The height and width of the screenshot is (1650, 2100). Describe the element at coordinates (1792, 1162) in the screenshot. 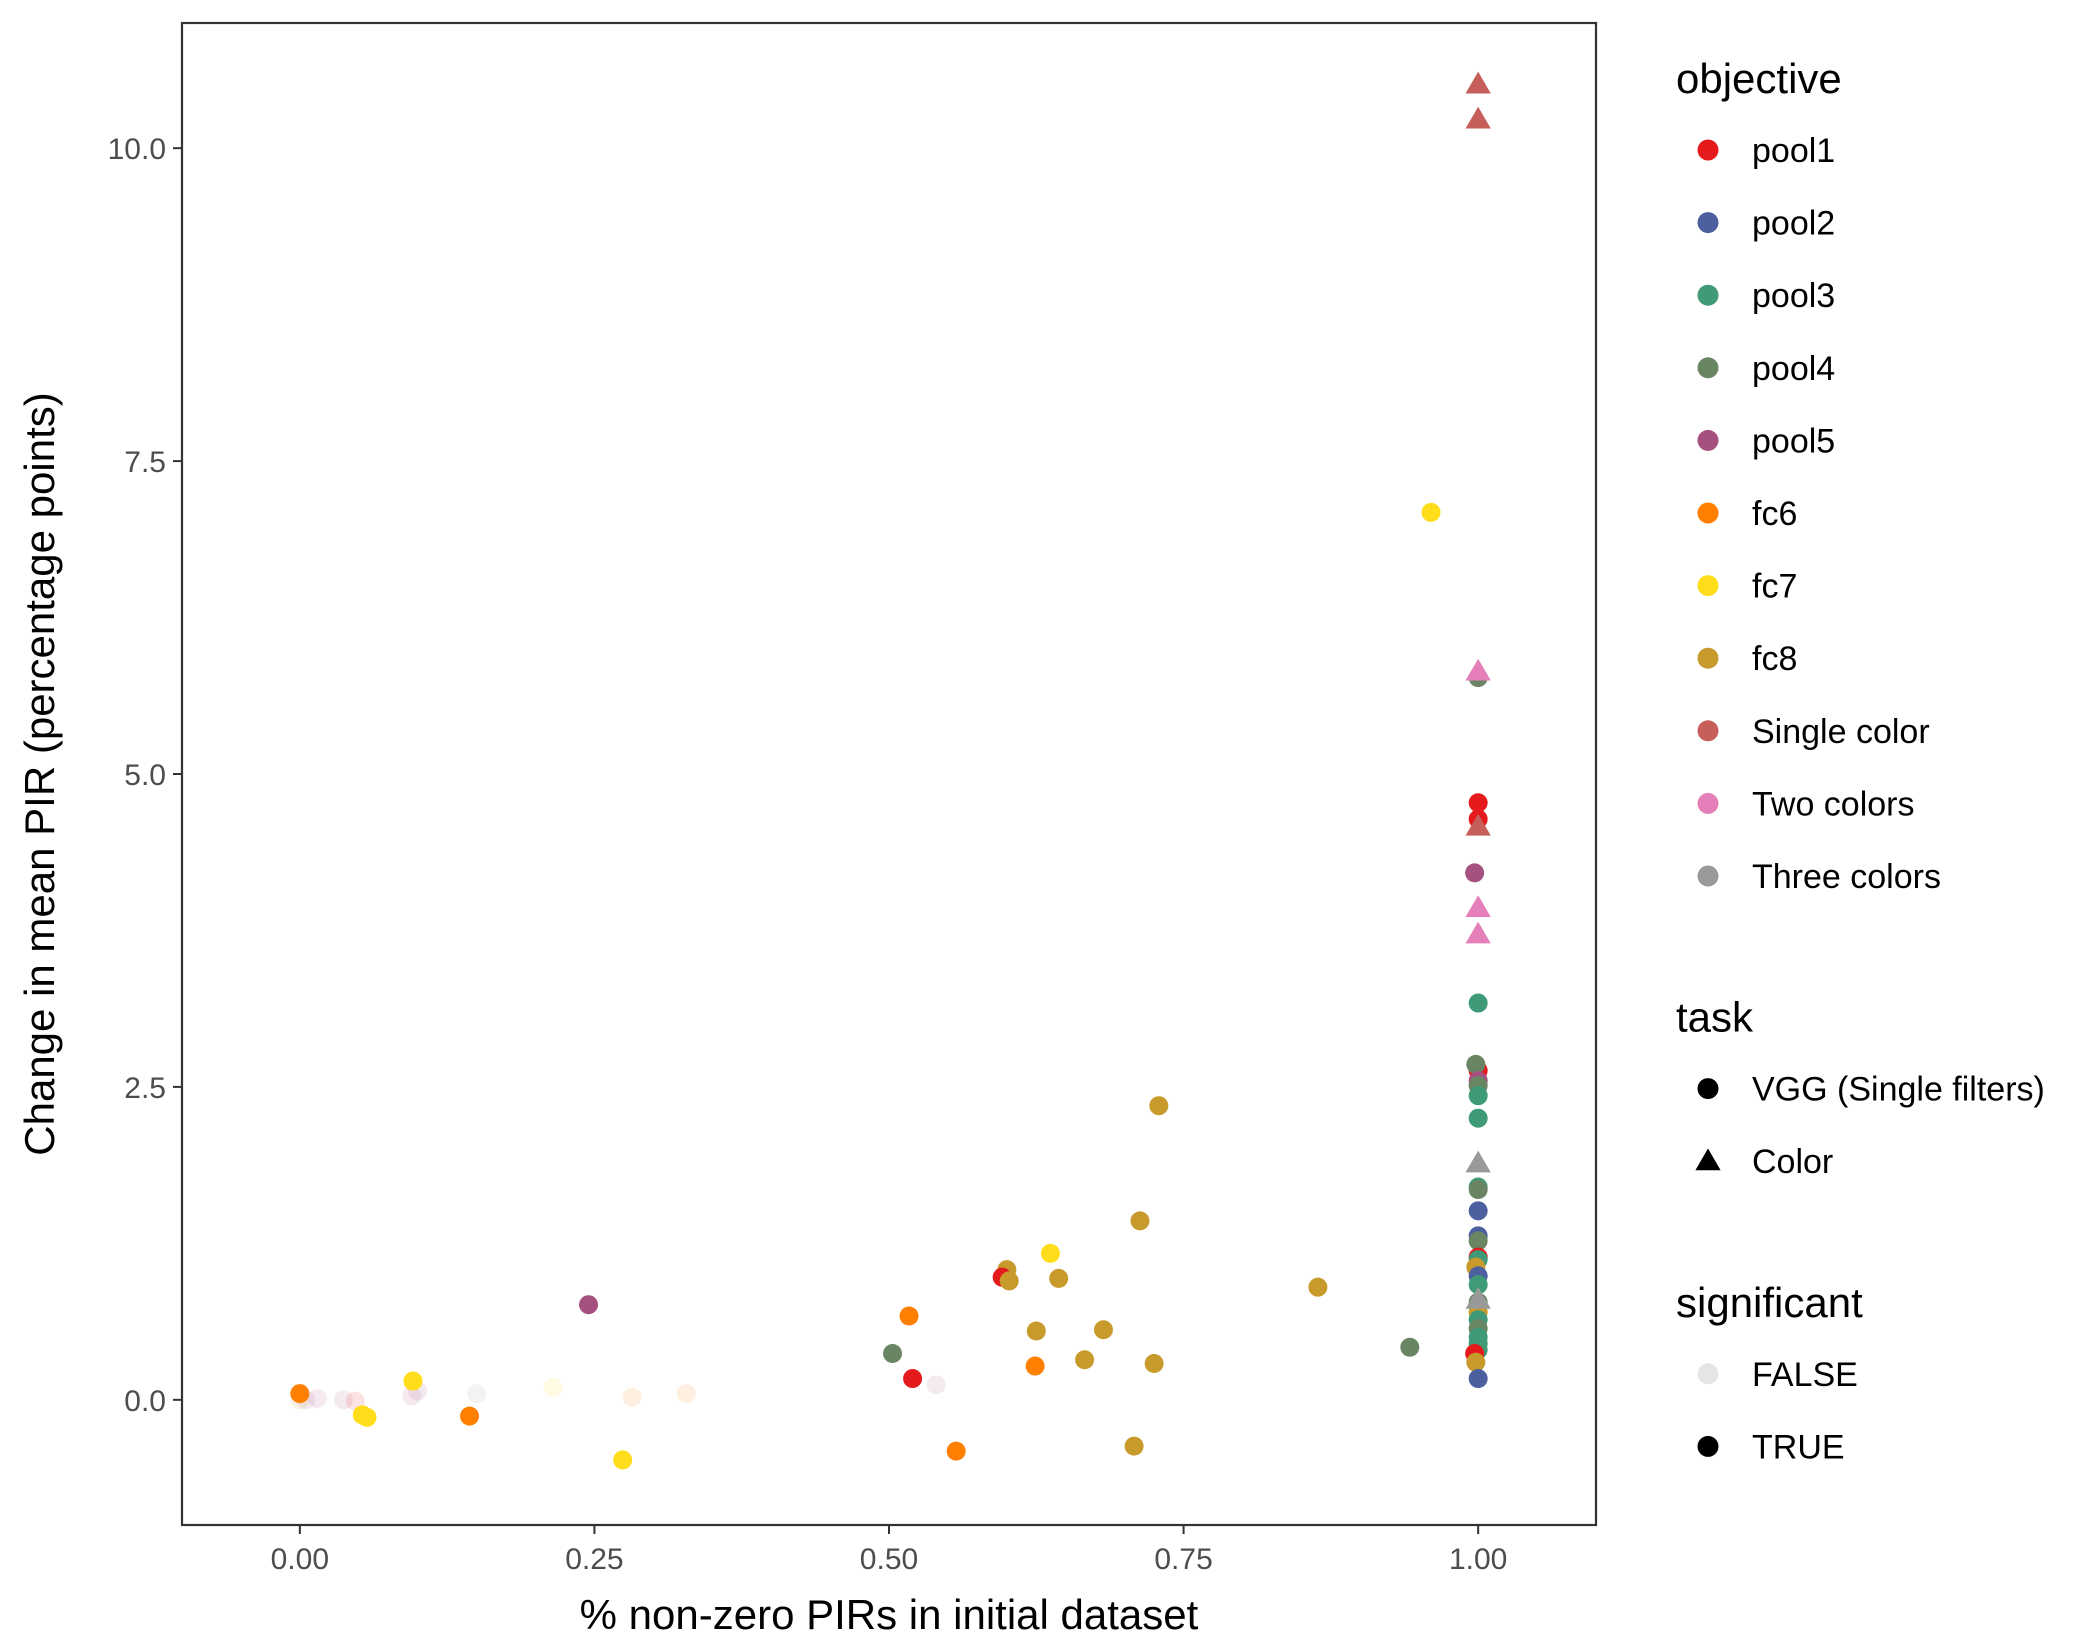

I see `legend-label: Color` at that location.